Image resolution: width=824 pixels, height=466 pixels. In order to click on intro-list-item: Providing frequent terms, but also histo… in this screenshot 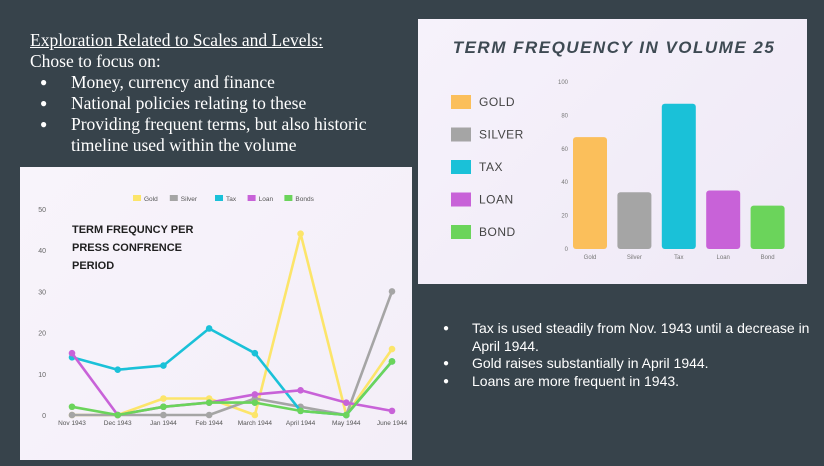, I will do `click(222, 135)`.